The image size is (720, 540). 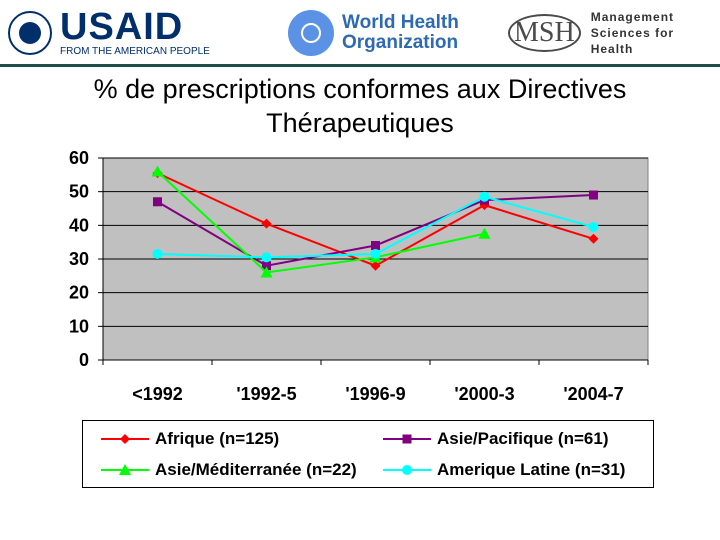 I want to click on msh-name-line1: Management, so click(x=632, y=17).